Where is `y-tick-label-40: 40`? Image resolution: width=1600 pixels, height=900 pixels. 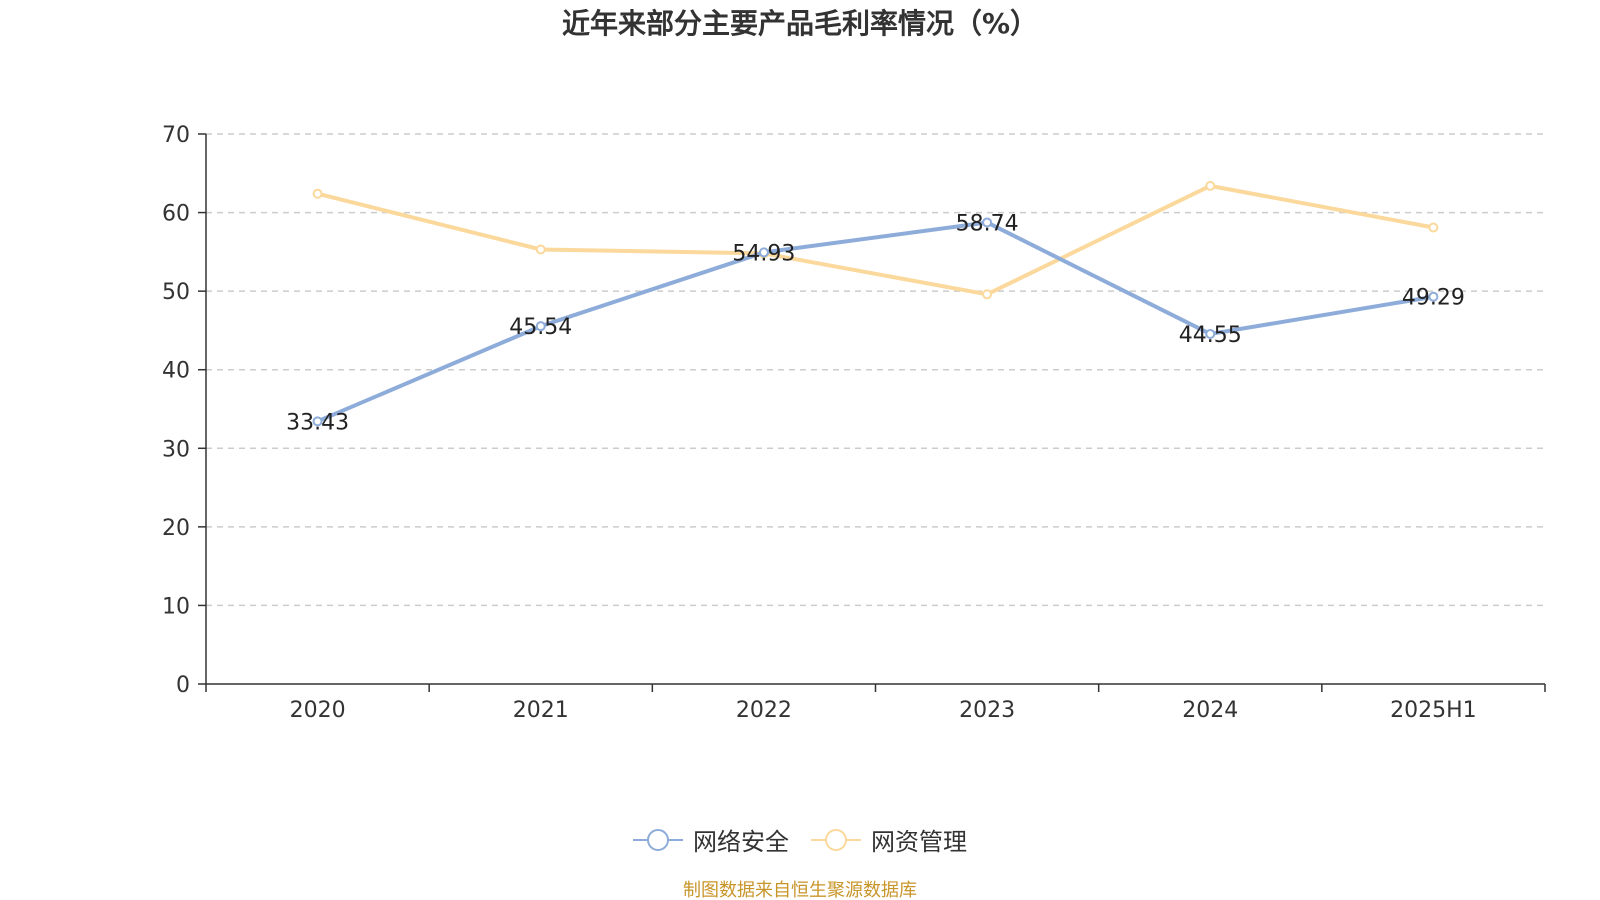 y-tick-label-40: 40 is located at coordinates (176, 371).